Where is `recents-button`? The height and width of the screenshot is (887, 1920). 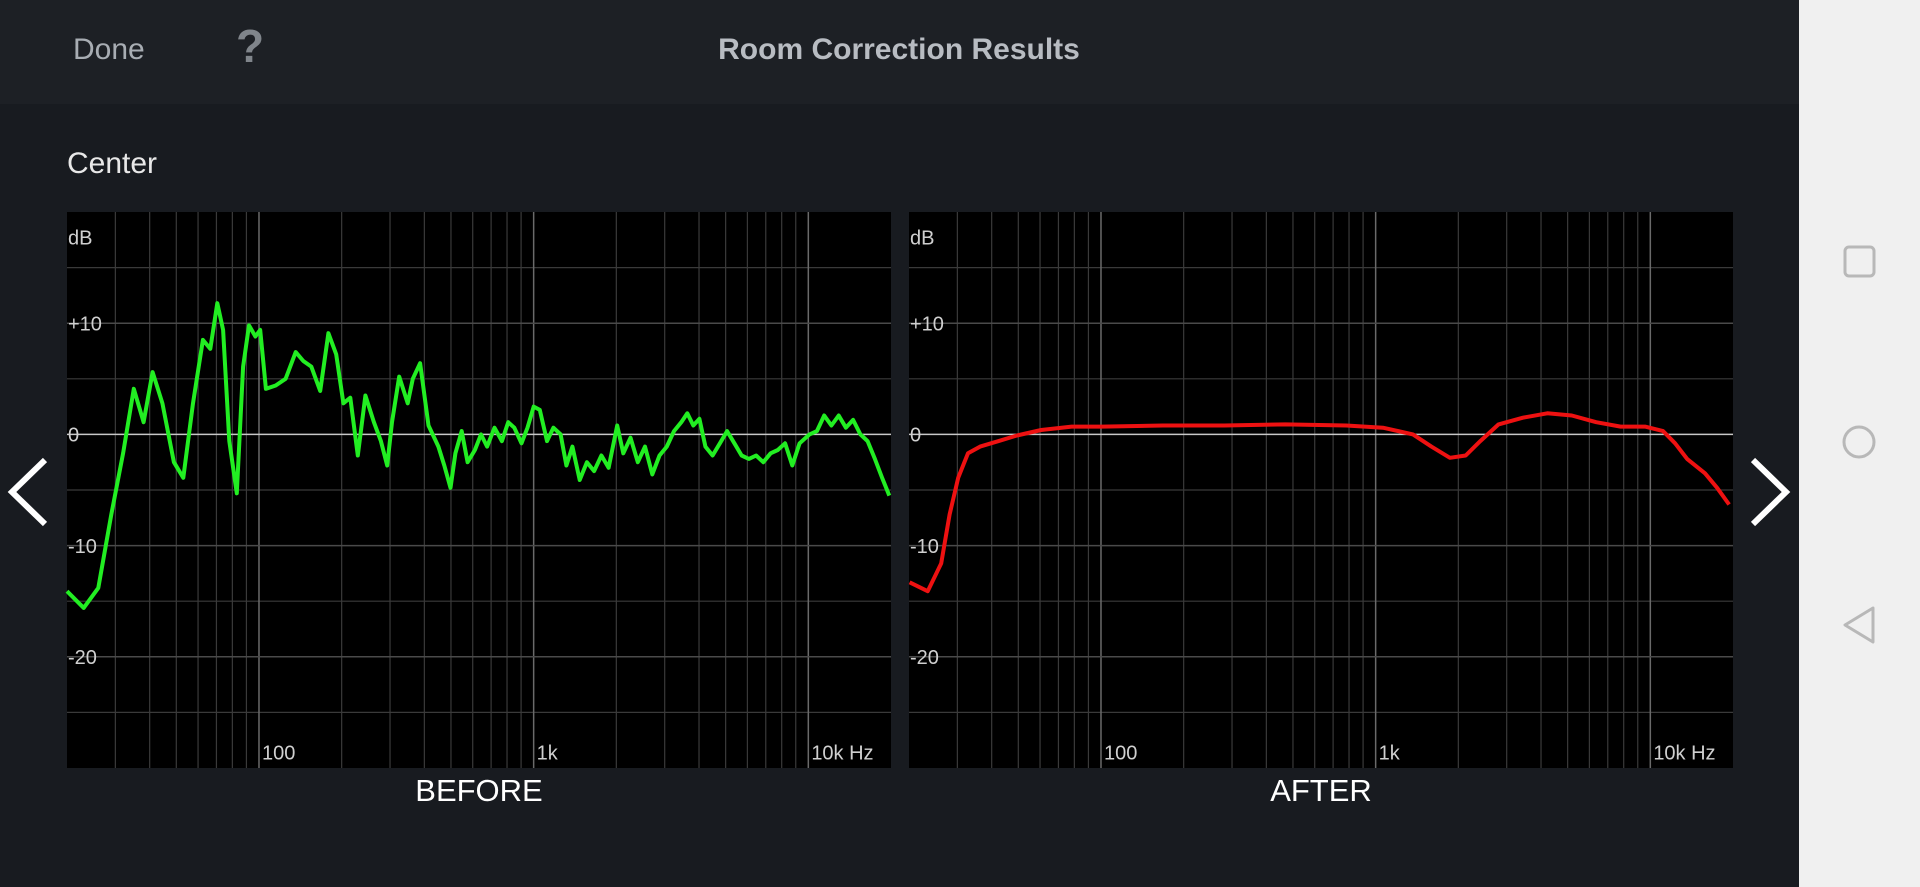 recents-button is located at coordinates (1859, 261).